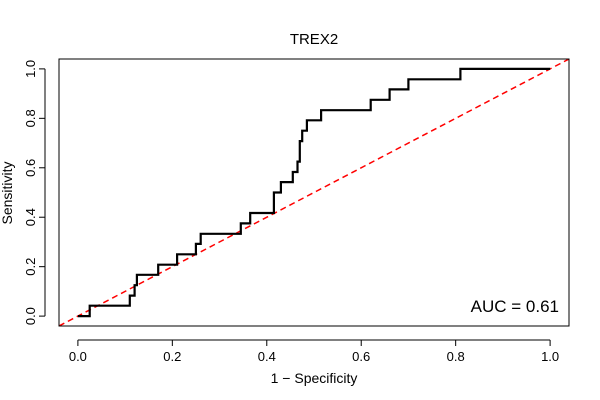 The image size is (600, 400). I want to click on x-tick-label: 0.6, so click(361, 356).